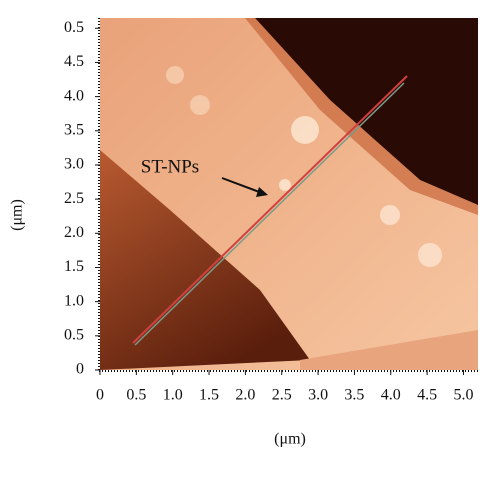 The image size is (500, 477). I want to click on x-tick-label: 2.0, so click(245, 395).